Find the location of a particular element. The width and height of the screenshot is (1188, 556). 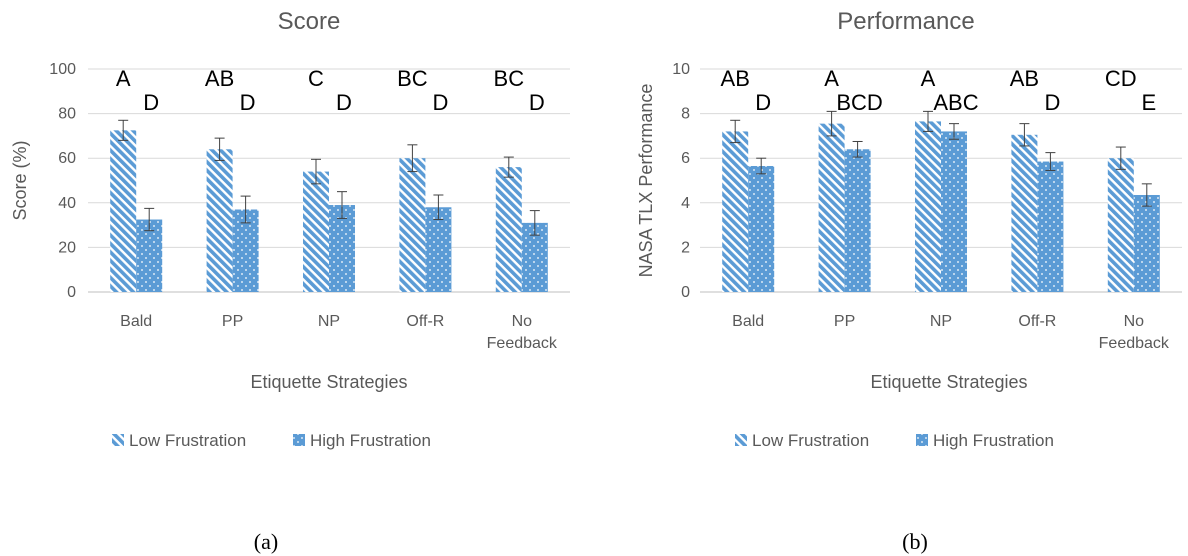

y-tick-label: 8 is located at coordinates (685, 114).